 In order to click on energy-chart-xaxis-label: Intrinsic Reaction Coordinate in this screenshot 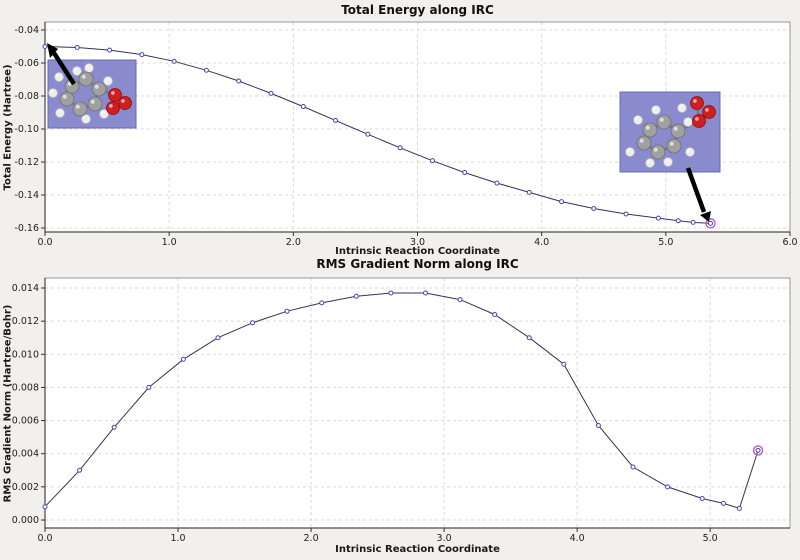, I will do `click(417, 251)`.